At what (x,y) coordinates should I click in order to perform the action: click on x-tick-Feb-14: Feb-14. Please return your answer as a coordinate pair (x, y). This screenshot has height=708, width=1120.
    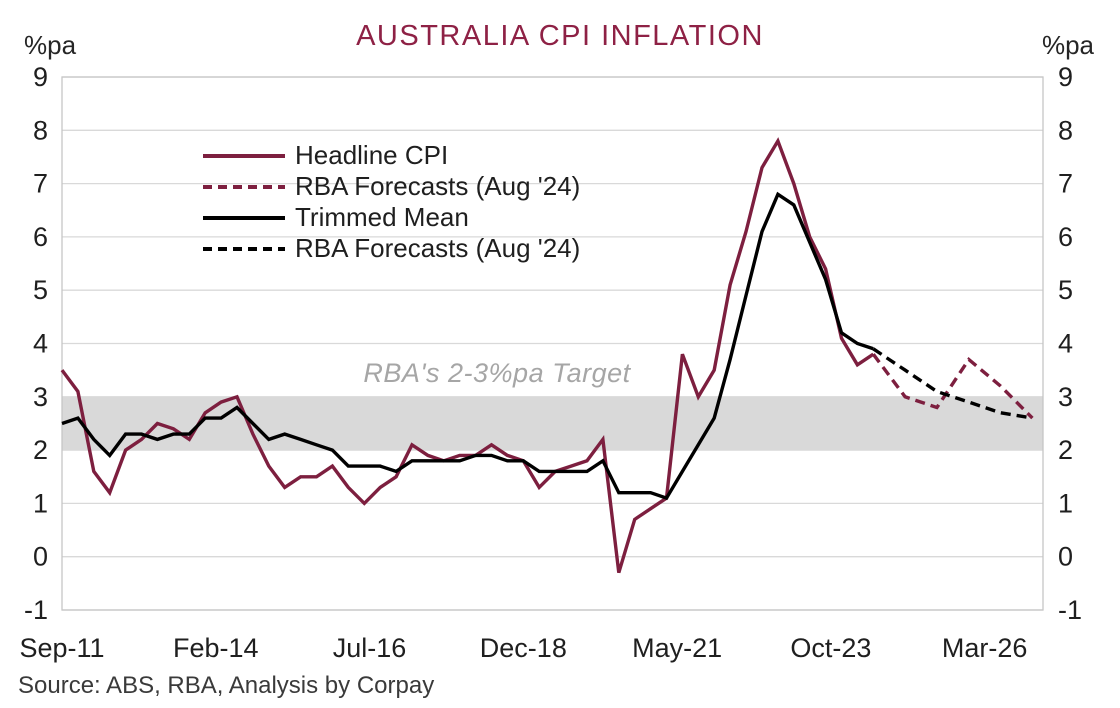
    Looking at the image, I should click on (216, 648).